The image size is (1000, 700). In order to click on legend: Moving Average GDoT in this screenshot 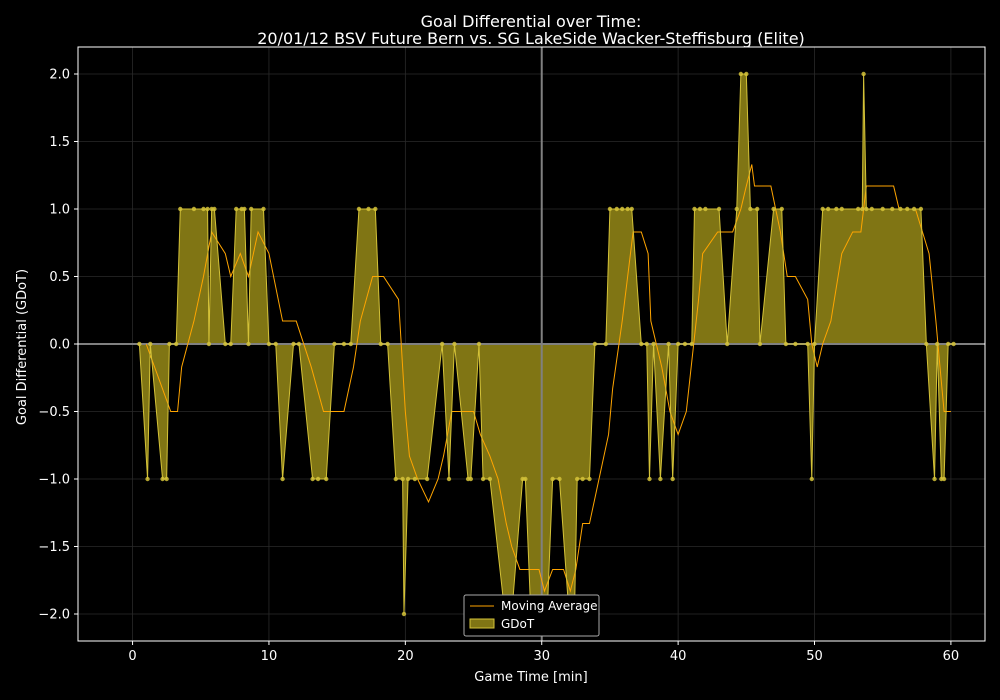, I will do `click(531, 615)`.